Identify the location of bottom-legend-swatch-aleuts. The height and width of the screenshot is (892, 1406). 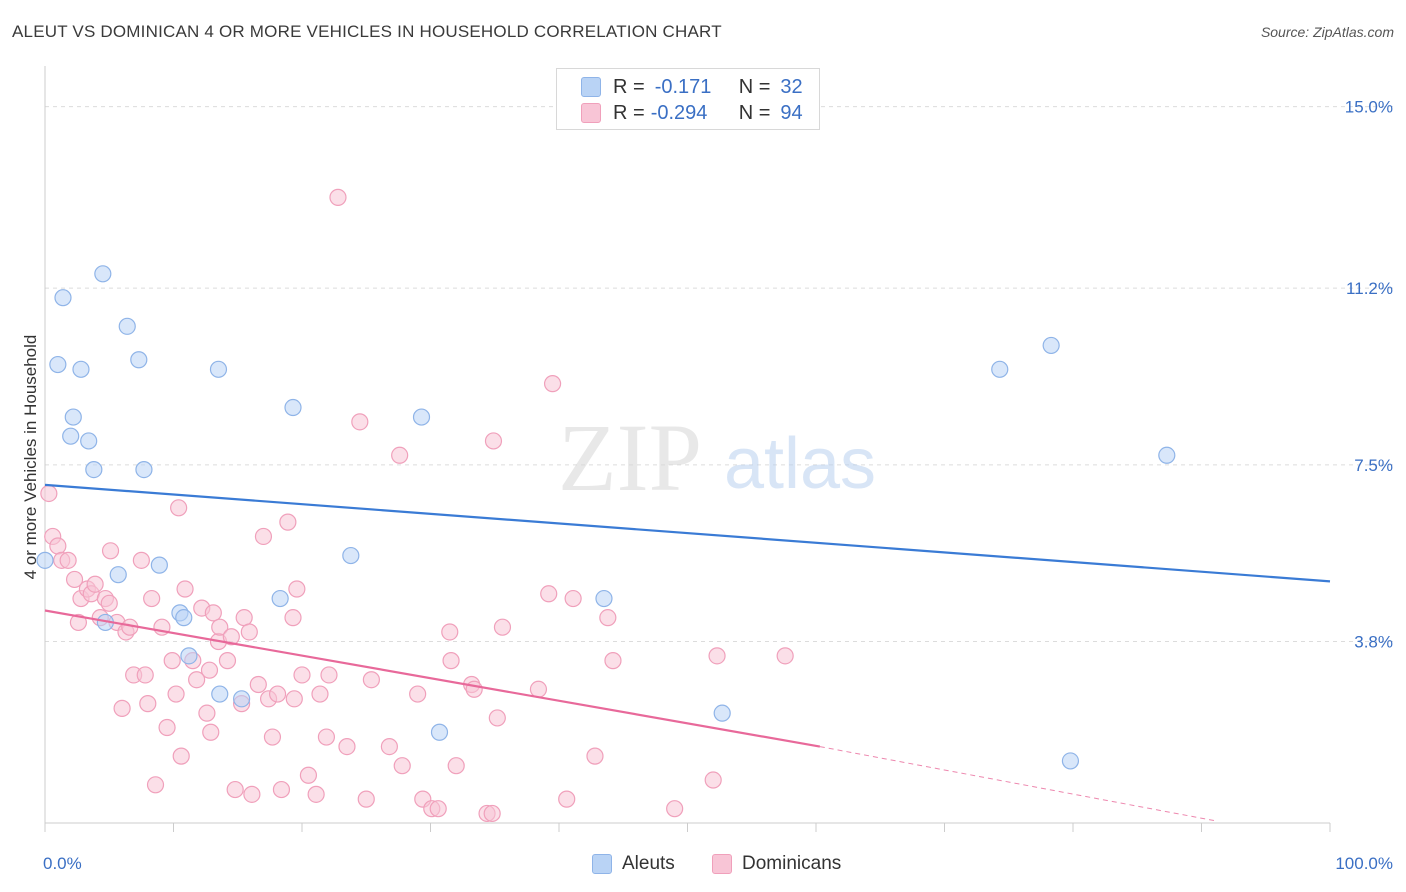
(602, 864).